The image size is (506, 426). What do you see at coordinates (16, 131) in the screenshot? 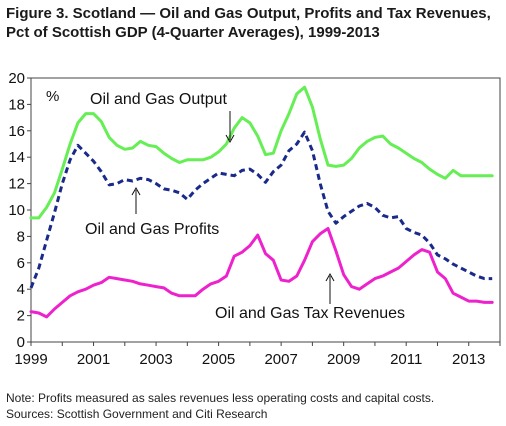
I see `y-tick-label: 16` at bounding box center [16, 131].